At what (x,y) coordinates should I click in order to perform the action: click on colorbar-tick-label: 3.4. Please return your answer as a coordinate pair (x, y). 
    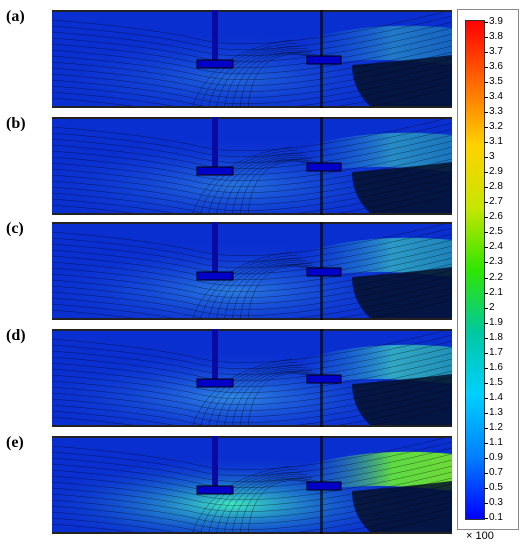
    Looking at the image, I should click on (496, 97).